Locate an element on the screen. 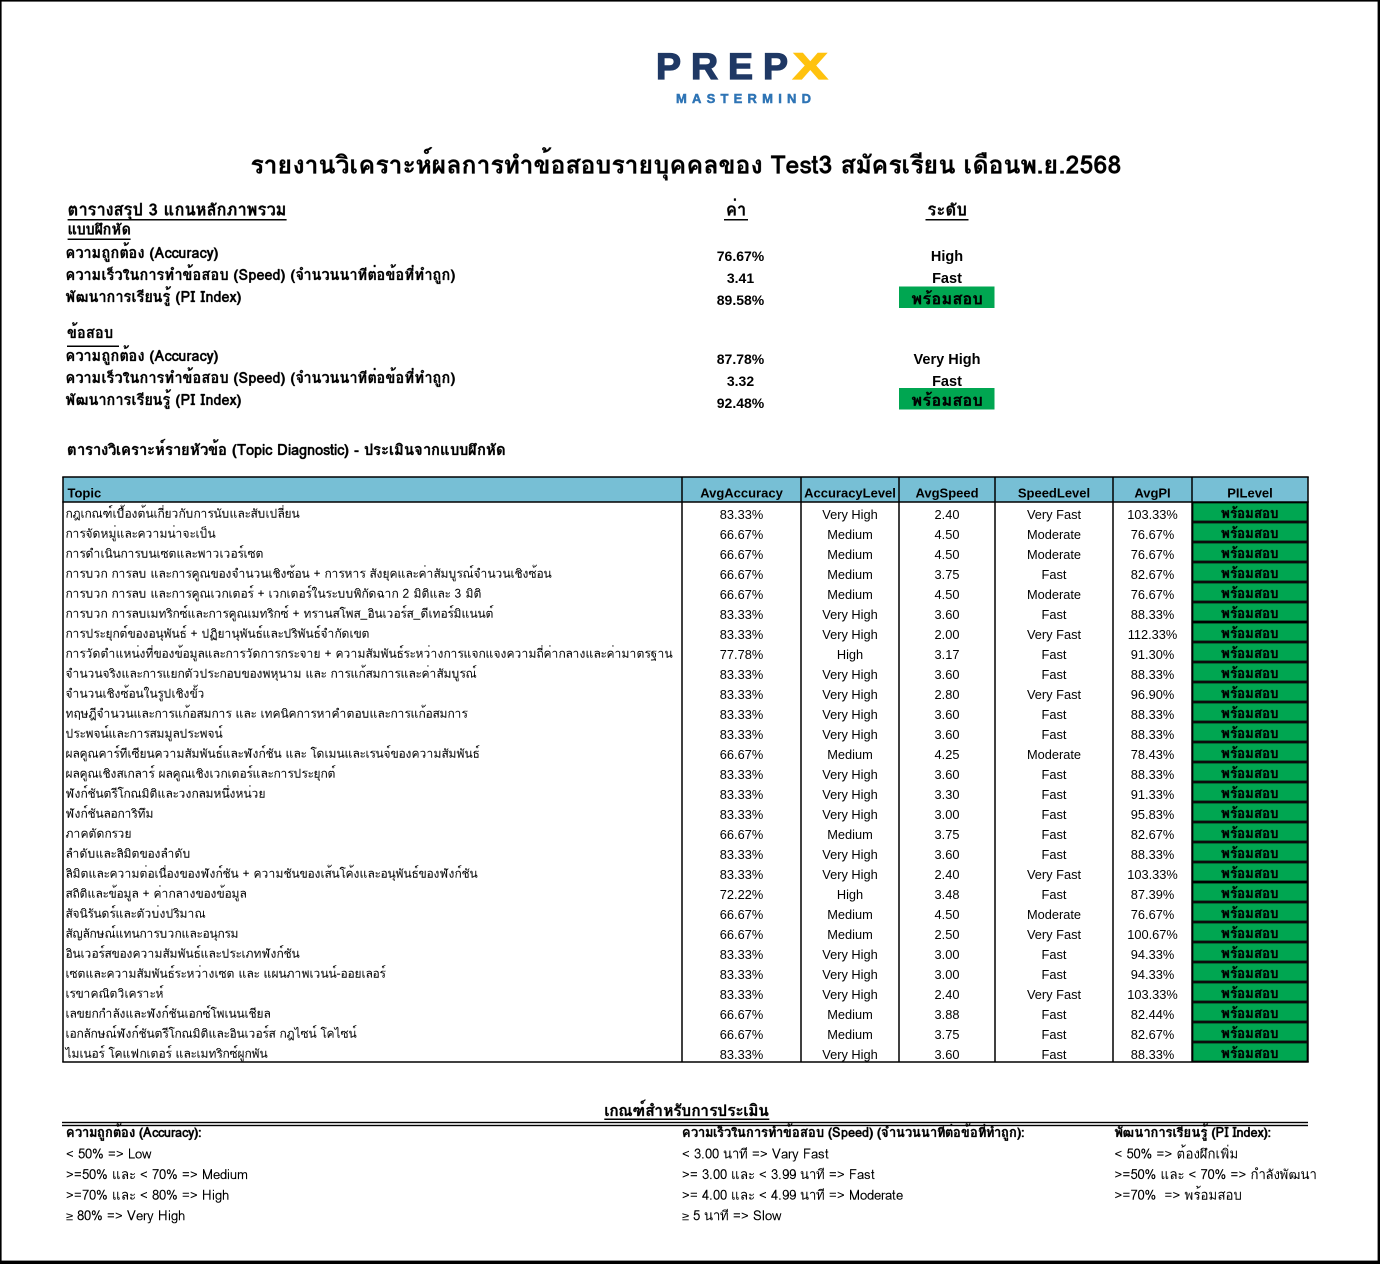 Image resolution: width=1380 pixels, height=1264 pixels. svg-text: 103.33% is located at coordinates (1152, 874).